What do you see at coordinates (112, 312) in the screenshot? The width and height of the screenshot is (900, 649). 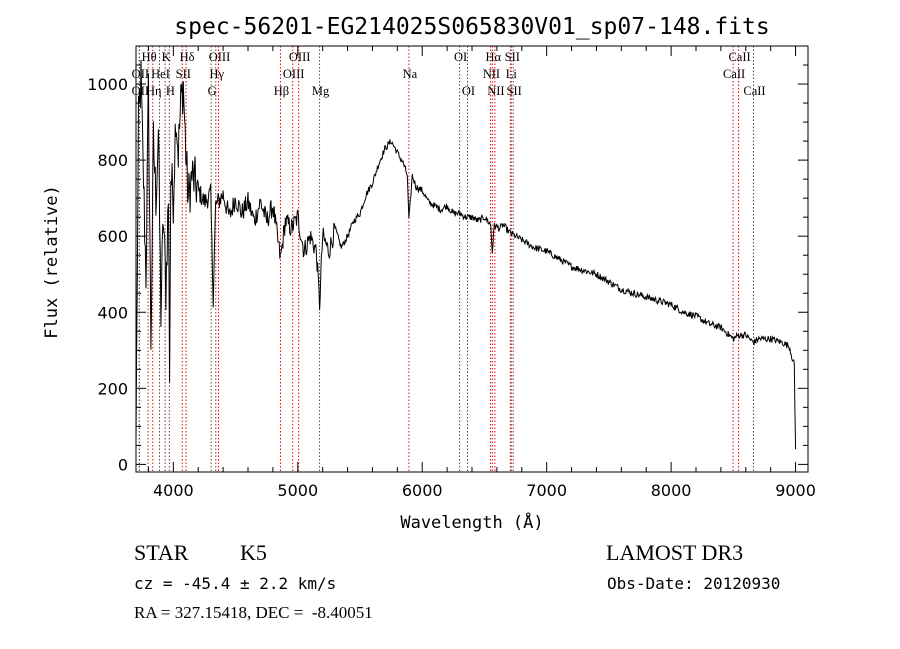 I see `y-tick-label-400: 400` at bounding box center [112, 312].